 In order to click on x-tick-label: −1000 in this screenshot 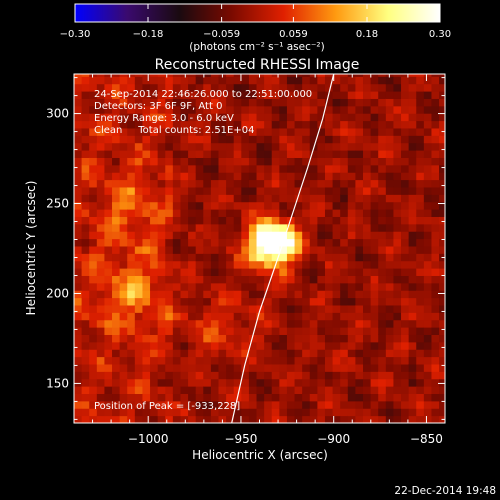, I will do `click(148, 439)`.